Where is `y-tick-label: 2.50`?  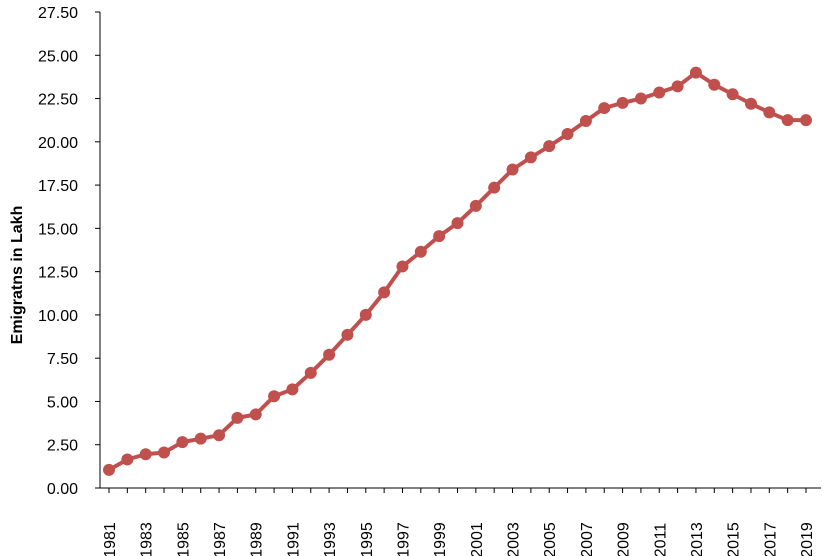
y-tick-label: 2.50 is located at coordinates (62, 446).